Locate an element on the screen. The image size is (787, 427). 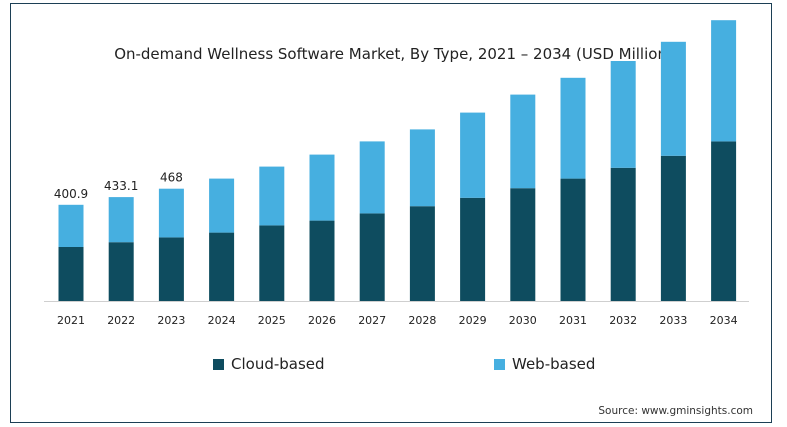
bar-cloud-based-2030 is located at coordinates (523, 244).